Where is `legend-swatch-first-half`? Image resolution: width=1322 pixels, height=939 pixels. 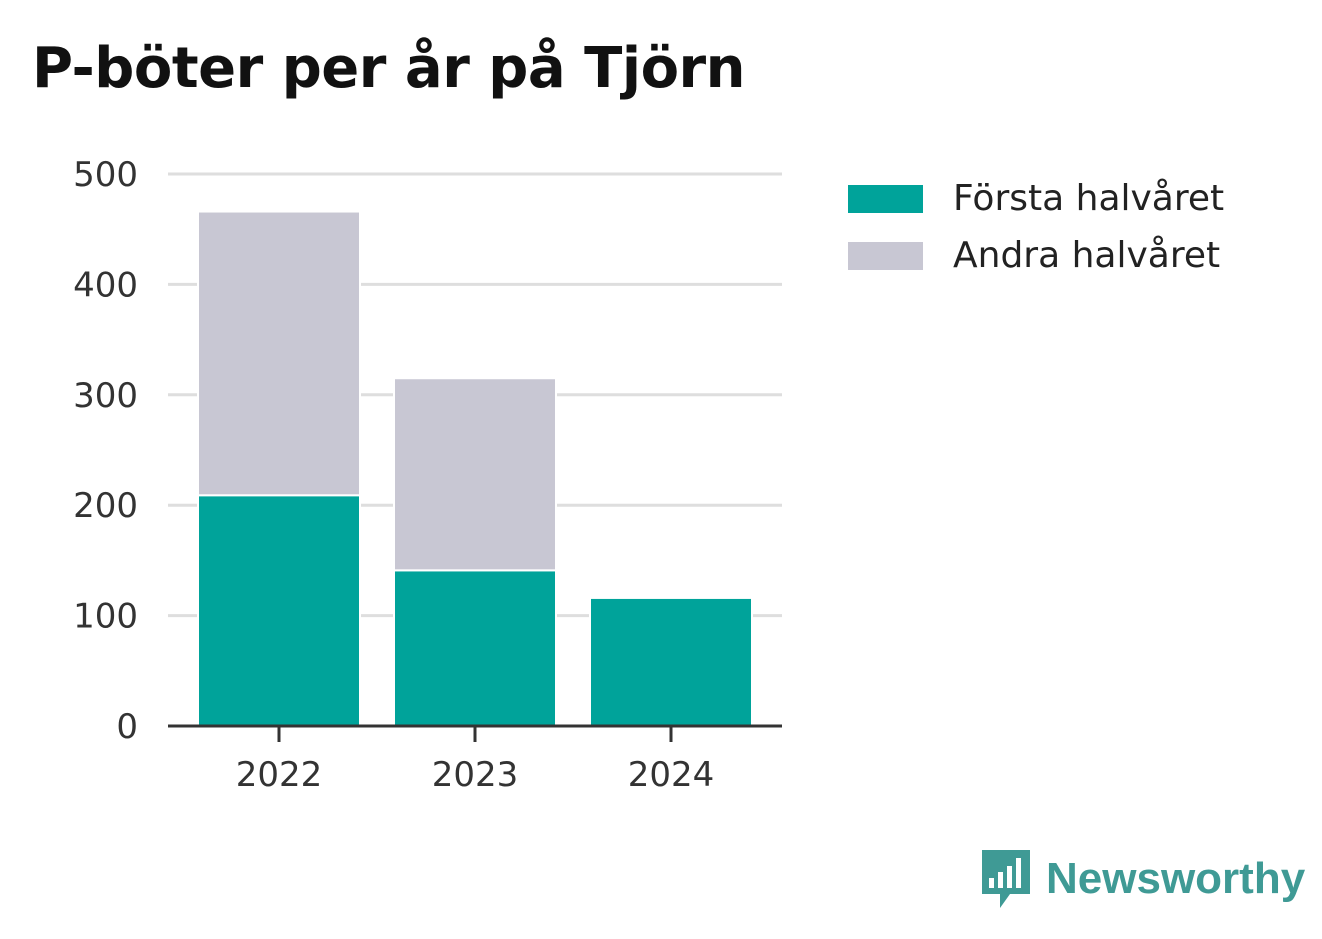 legend-swatch-first-half is located at coordinates (885, 198).